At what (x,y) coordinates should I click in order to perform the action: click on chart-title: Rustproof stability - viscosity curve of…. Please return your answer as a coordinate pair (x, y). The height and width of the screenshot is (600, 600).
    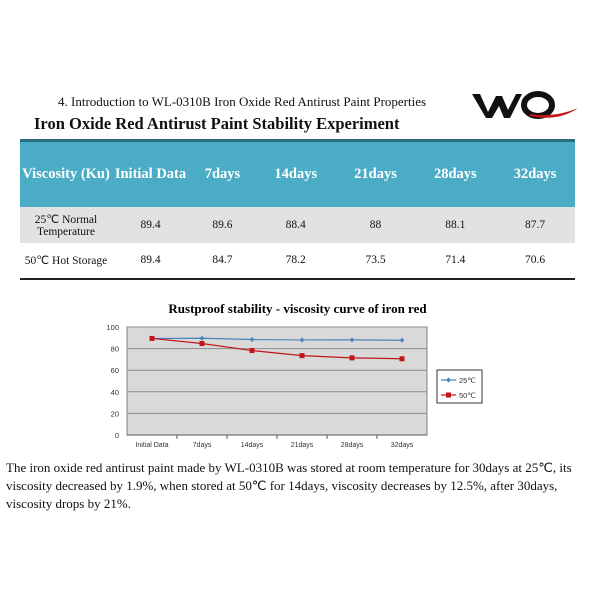
    Looking at the image, I should click on (297, 308).